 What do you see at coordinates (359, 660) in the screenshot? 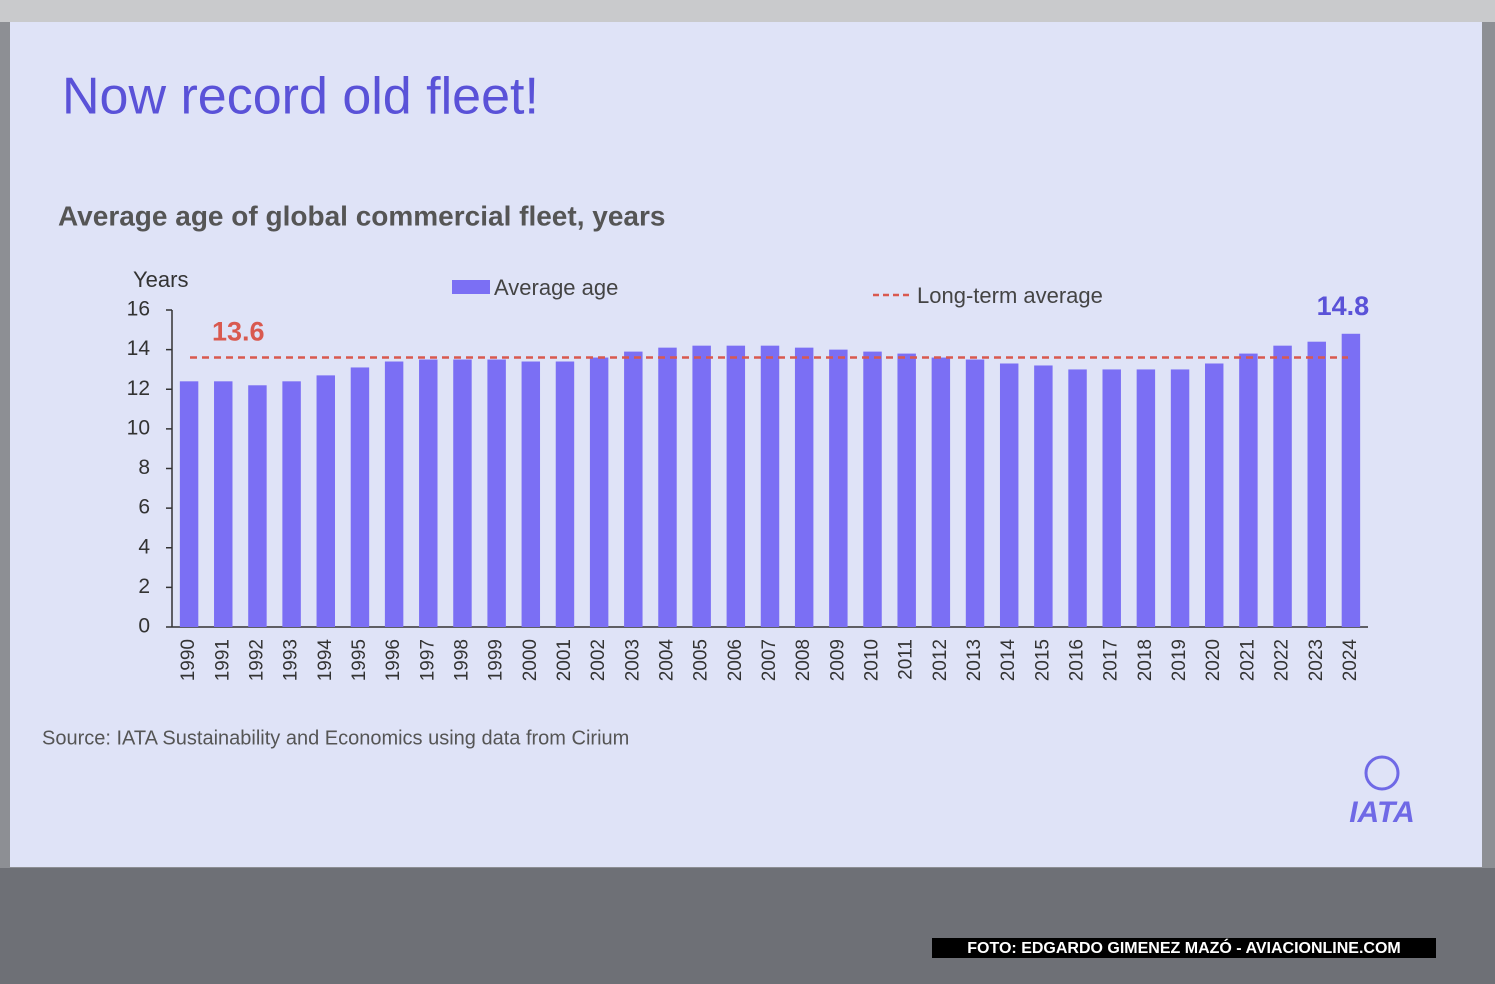
I see `x-tick-label: 1995` at bounding box center [359, 660].